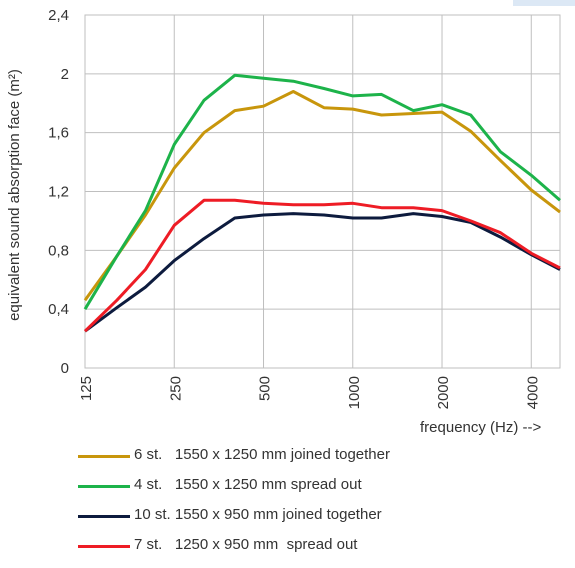 The height and width of the screenshot is (568, 575). I want to click on x-axis-title: frequency (Hz) -->, so click(481, 427).